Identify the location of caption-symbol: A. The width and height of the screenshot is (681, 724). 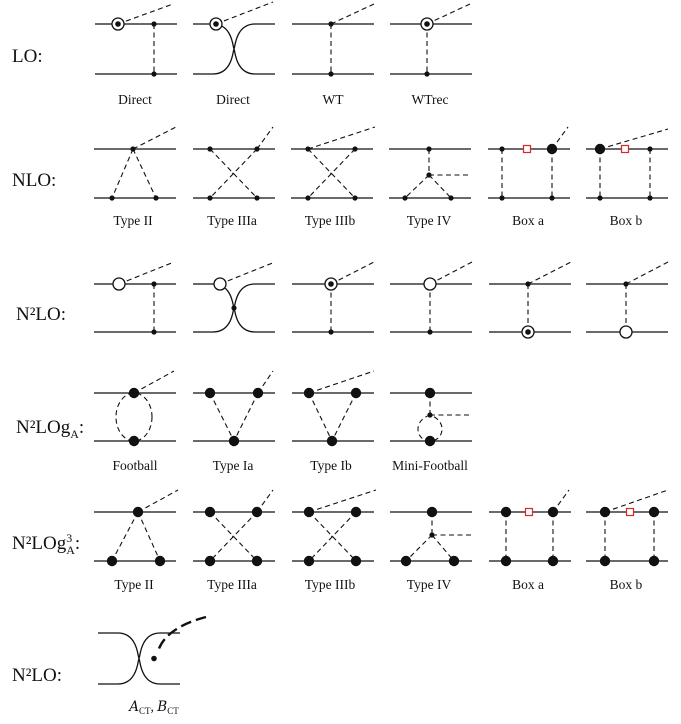
(133, 707).